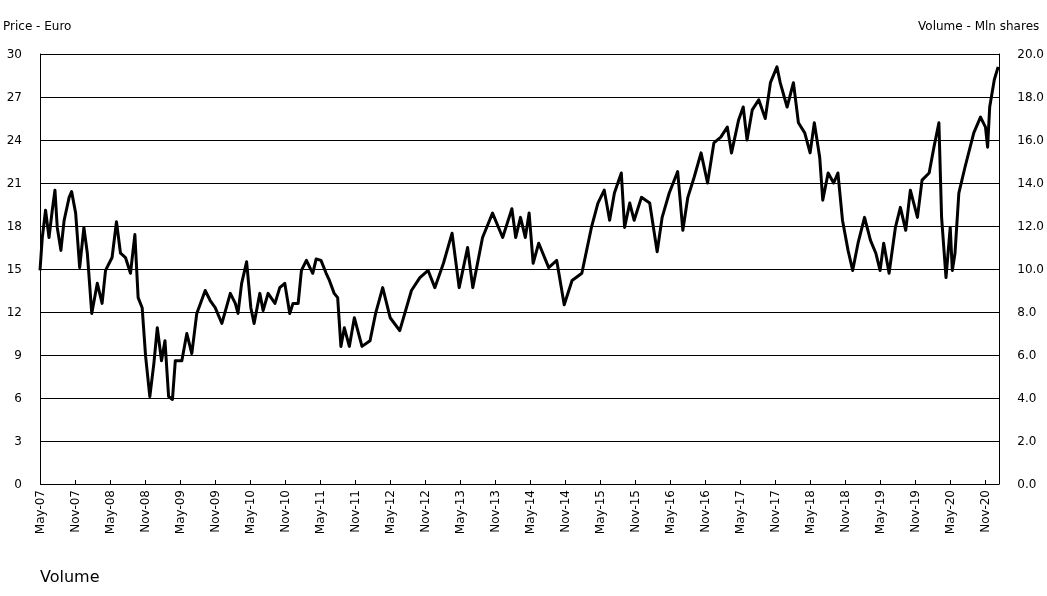 The width and height of the screenshot is (1047, 596). Describe the element at coordinates (18, 398) in the screenshot. I see `y-tick-label: 6` at that location.